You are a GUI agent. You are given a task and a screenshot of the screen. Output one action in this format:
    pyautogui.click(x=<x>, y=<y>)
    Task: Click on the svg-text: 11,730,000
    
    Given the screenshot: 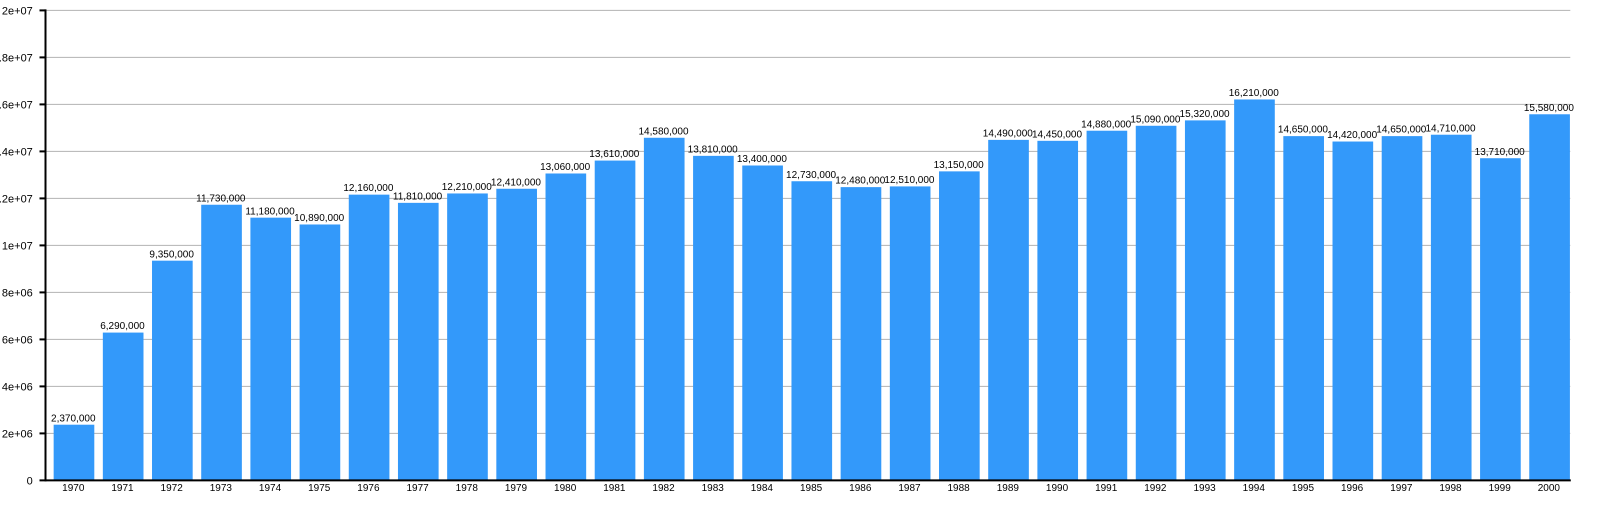 What is the action you would take?
    pyautogui.click(x=221, y=198)
    